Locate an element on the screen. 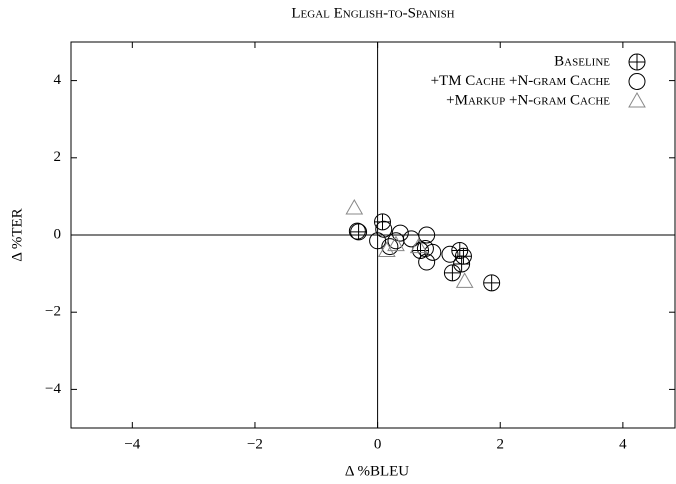 The width and height of the screenshot is (676, 484). x-axis-label: Δ %BLEU is located at coordinates (377, 471).